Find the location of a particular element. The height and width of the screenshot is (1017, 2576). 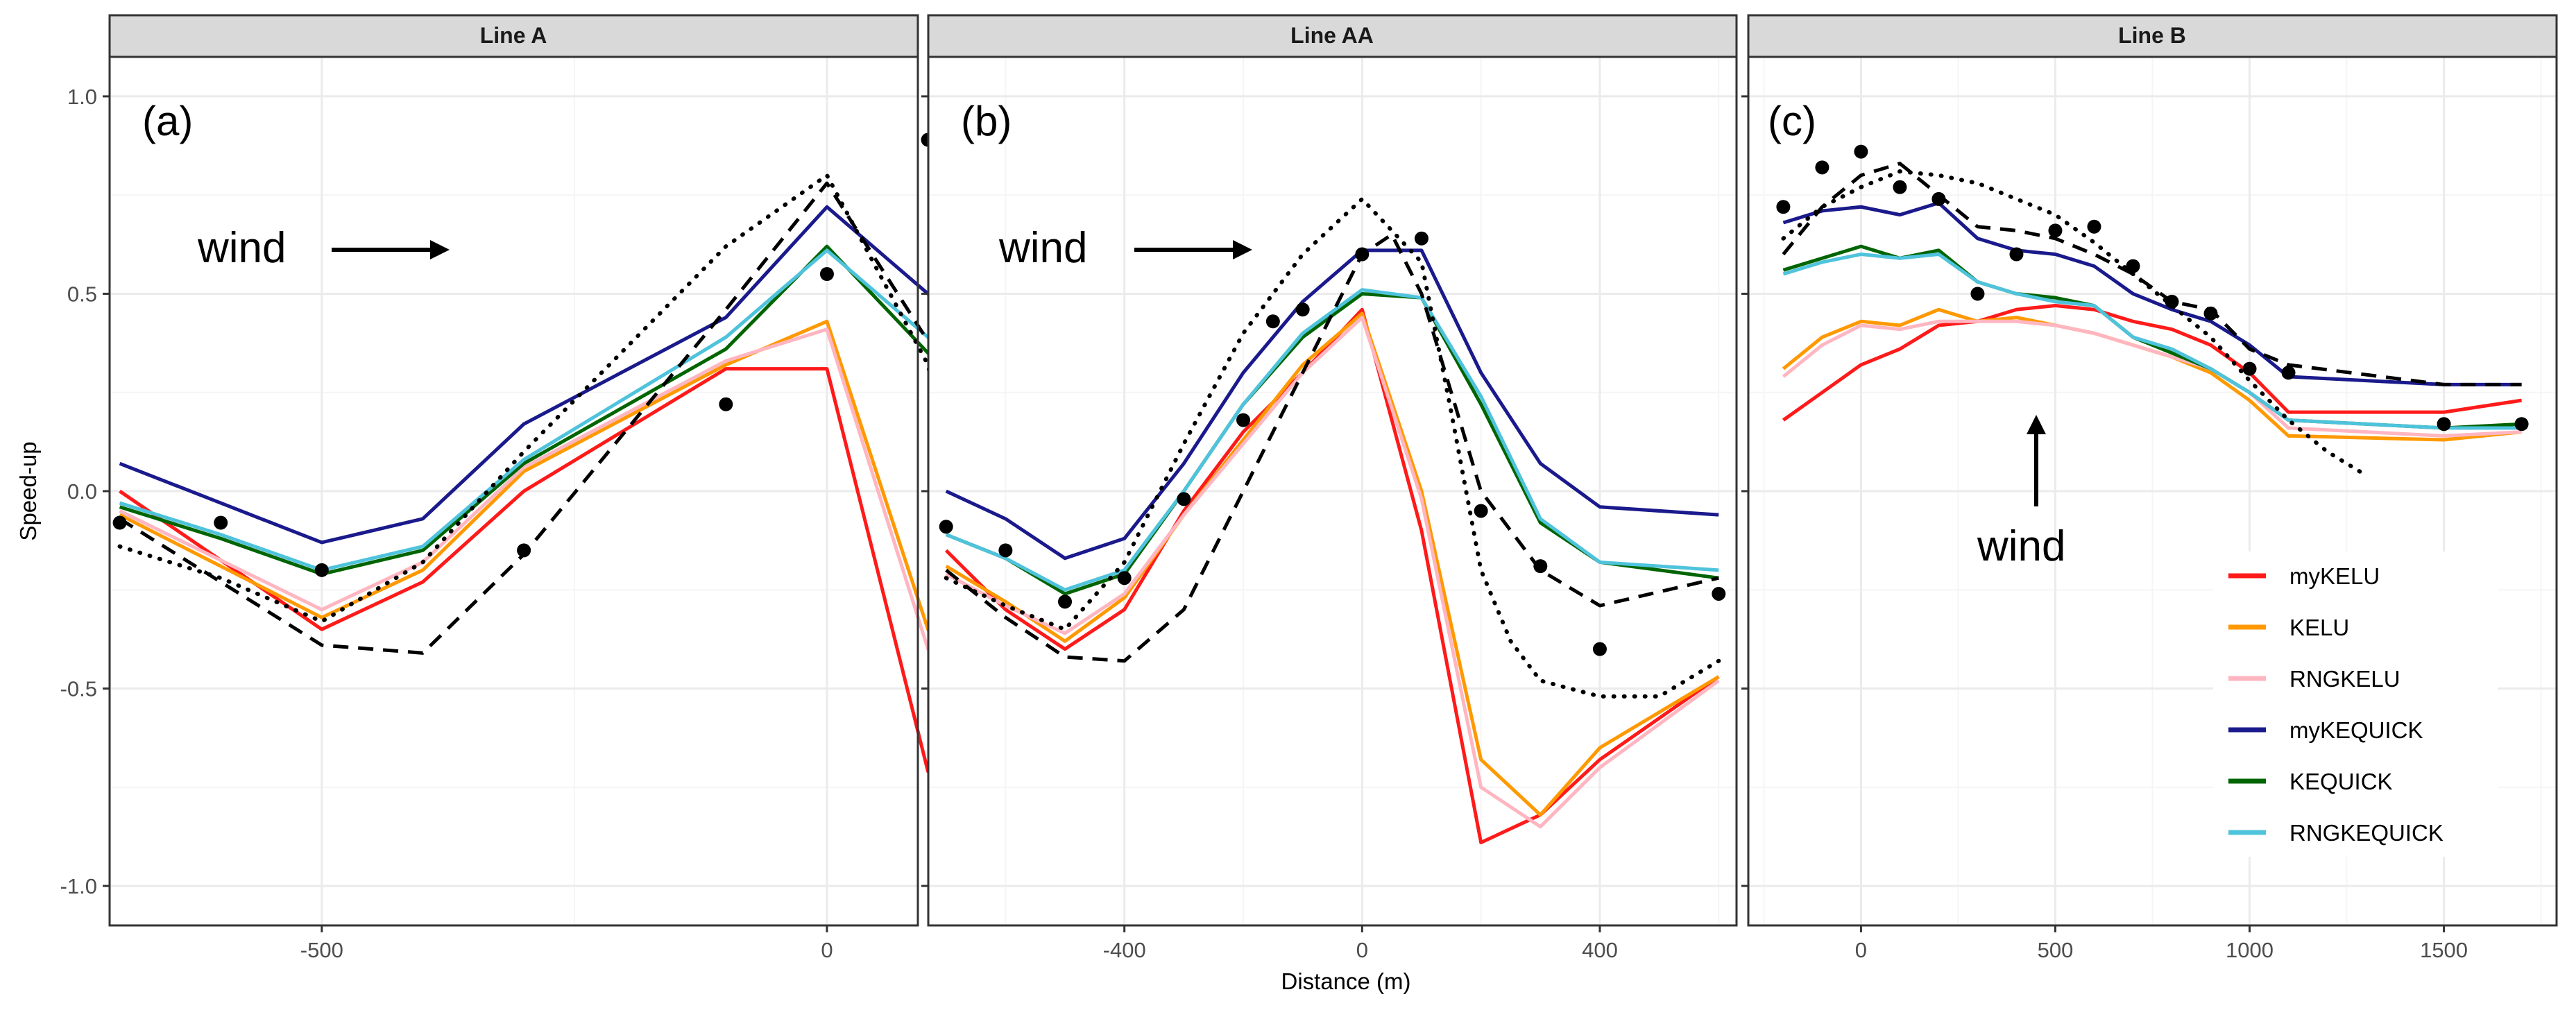

legend-label-rngkequick: RNGKEQUICK is located at coordinates (2366, 833).